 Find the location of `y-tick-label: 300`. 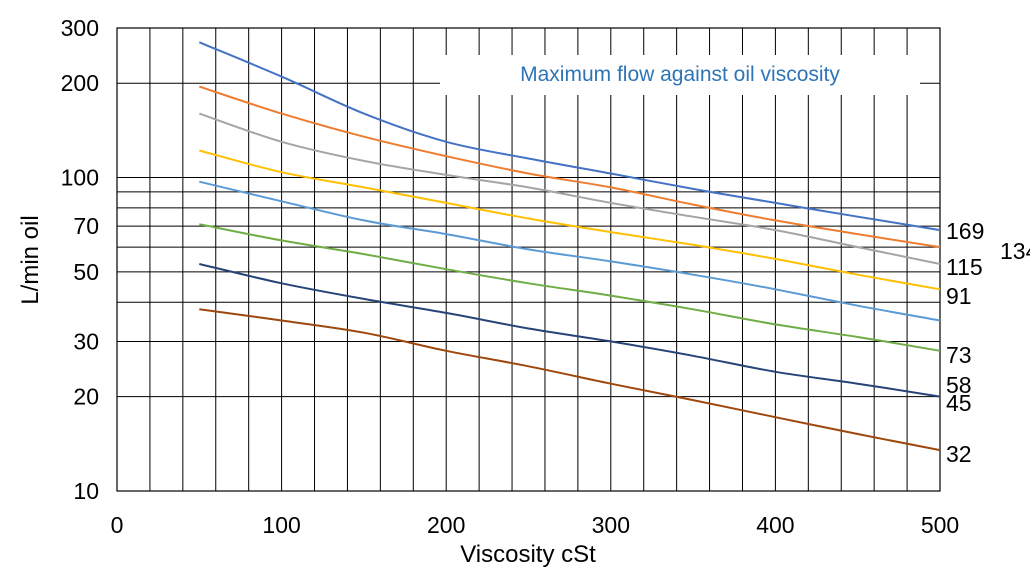

y-tick-label: 300 is located at coordinates (80, 28).